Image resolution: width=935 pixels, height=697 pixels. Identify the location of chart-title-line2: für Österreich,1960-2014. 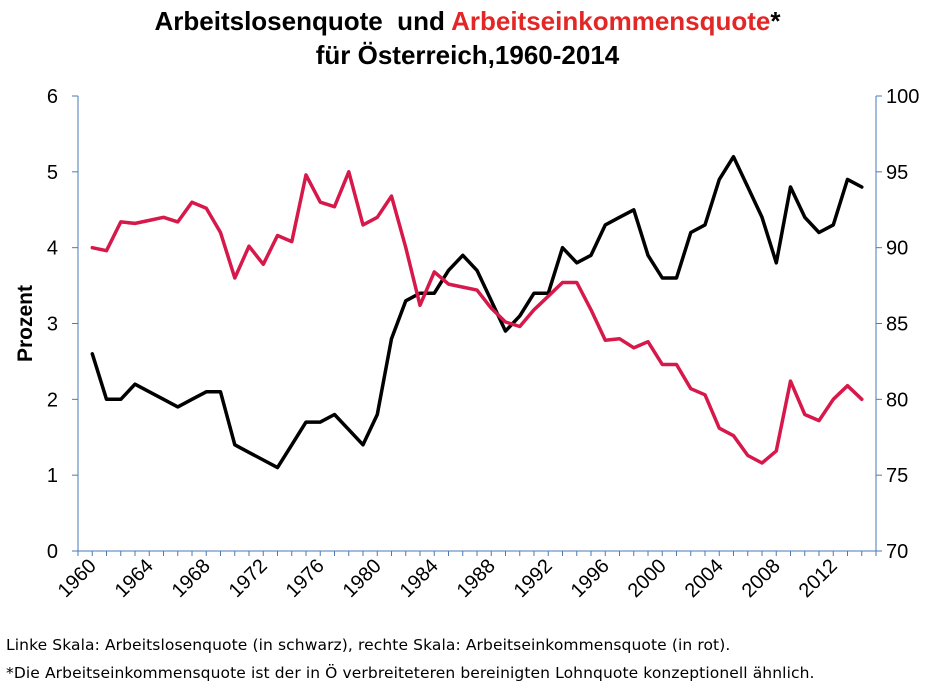
(467, 55).